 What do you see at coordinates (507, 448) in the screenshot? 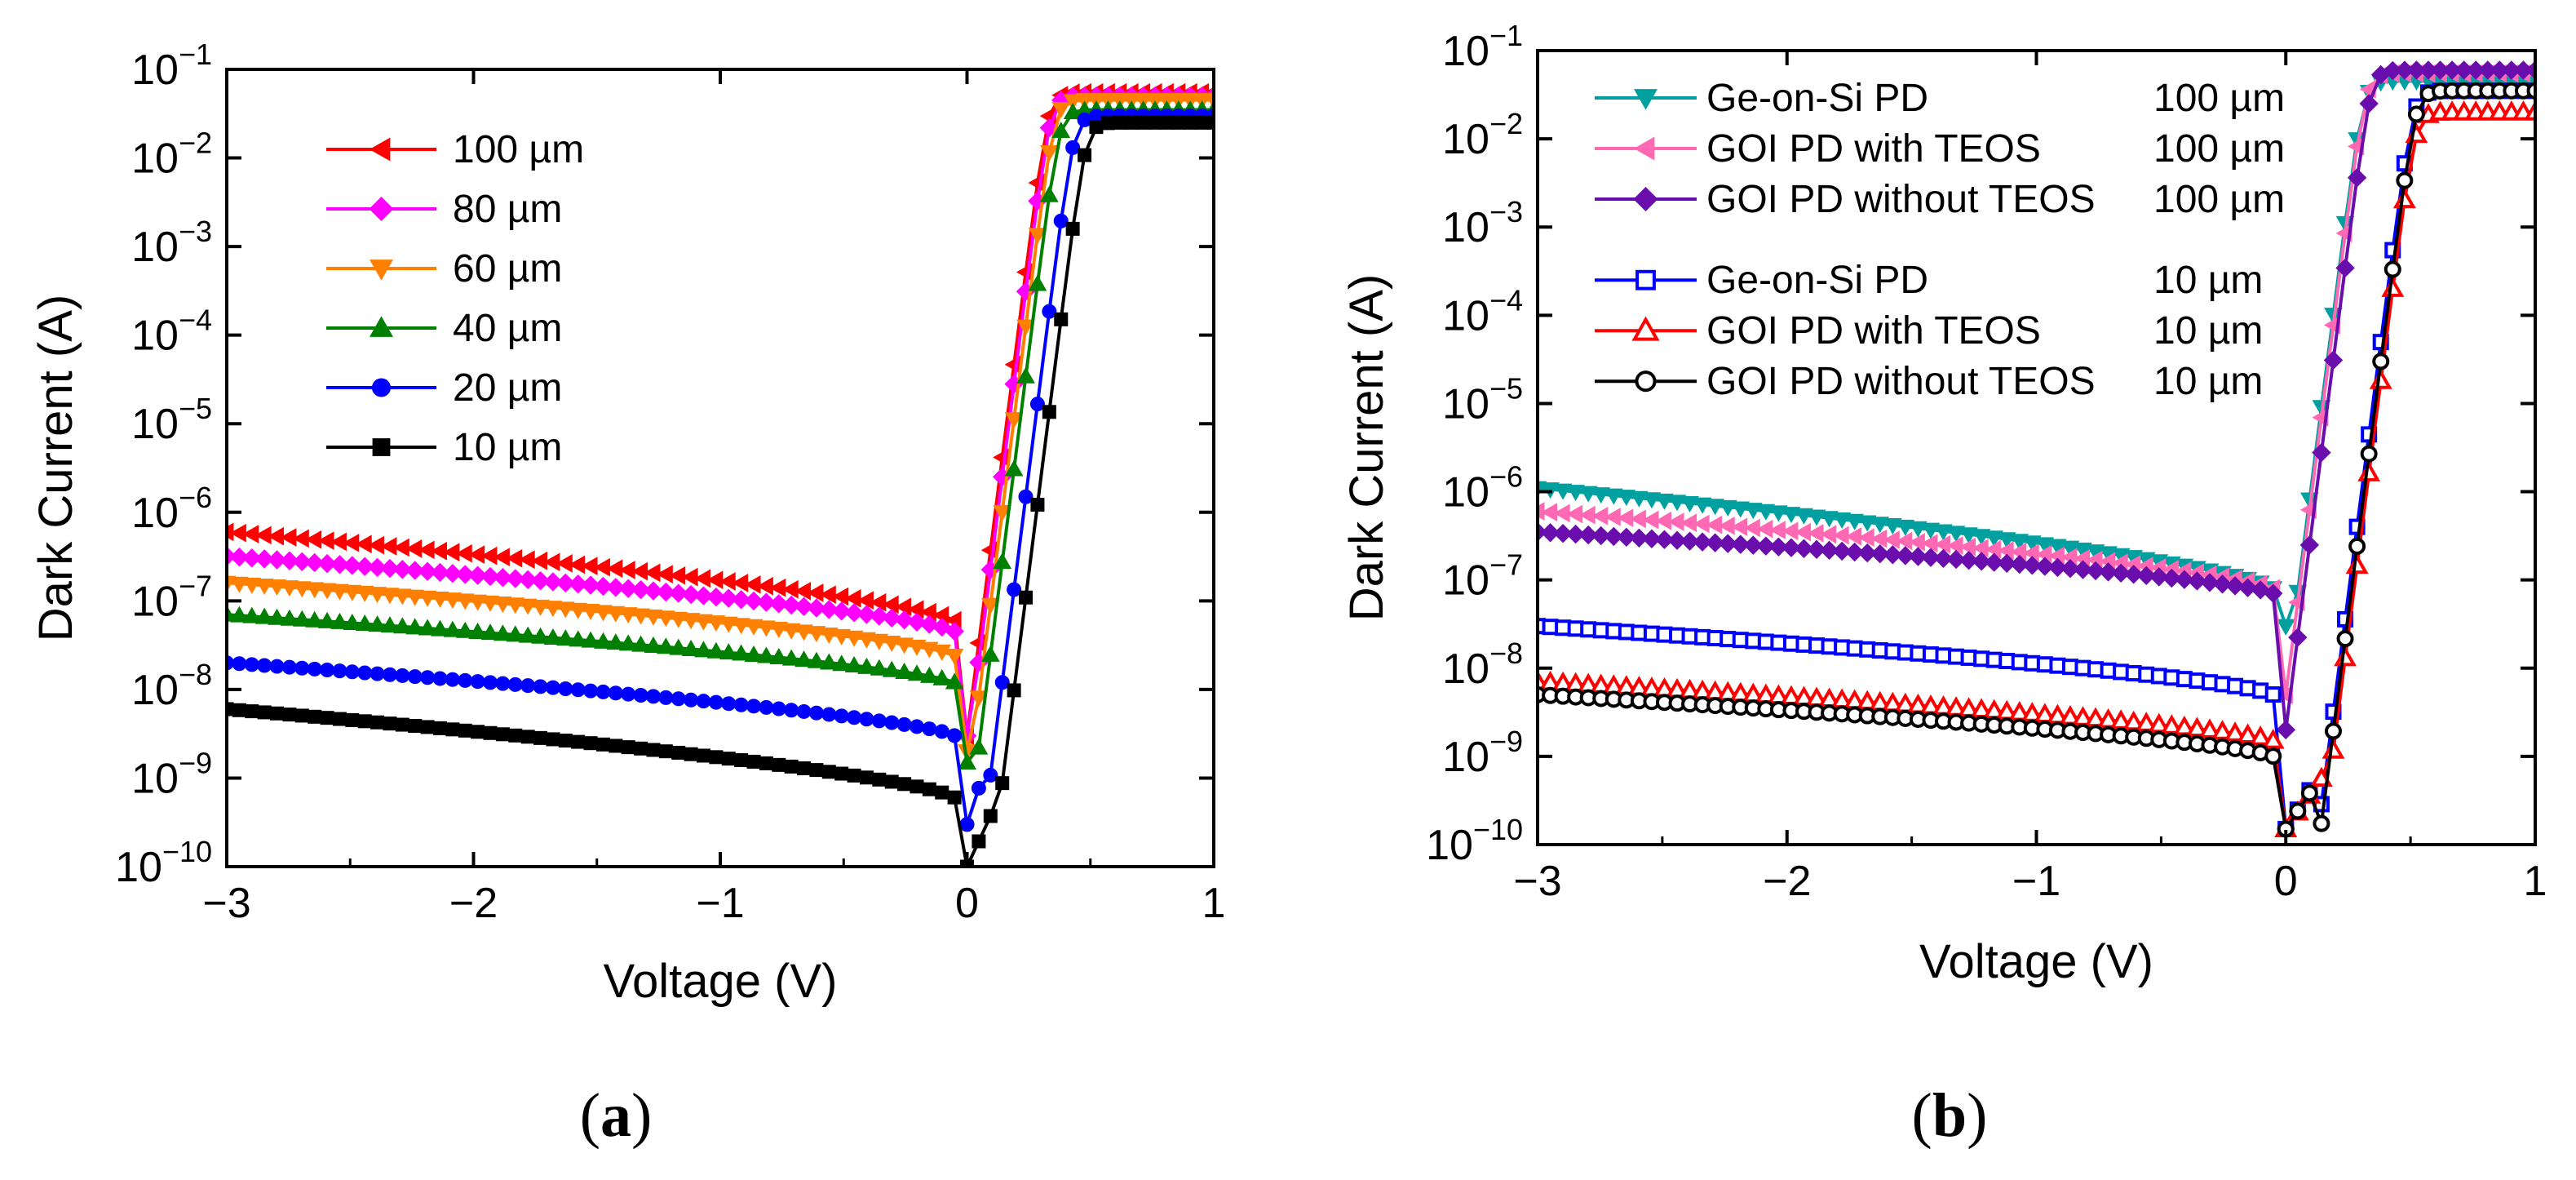
I see `legend-label: 10 µm` at bounding box center [507, 448].